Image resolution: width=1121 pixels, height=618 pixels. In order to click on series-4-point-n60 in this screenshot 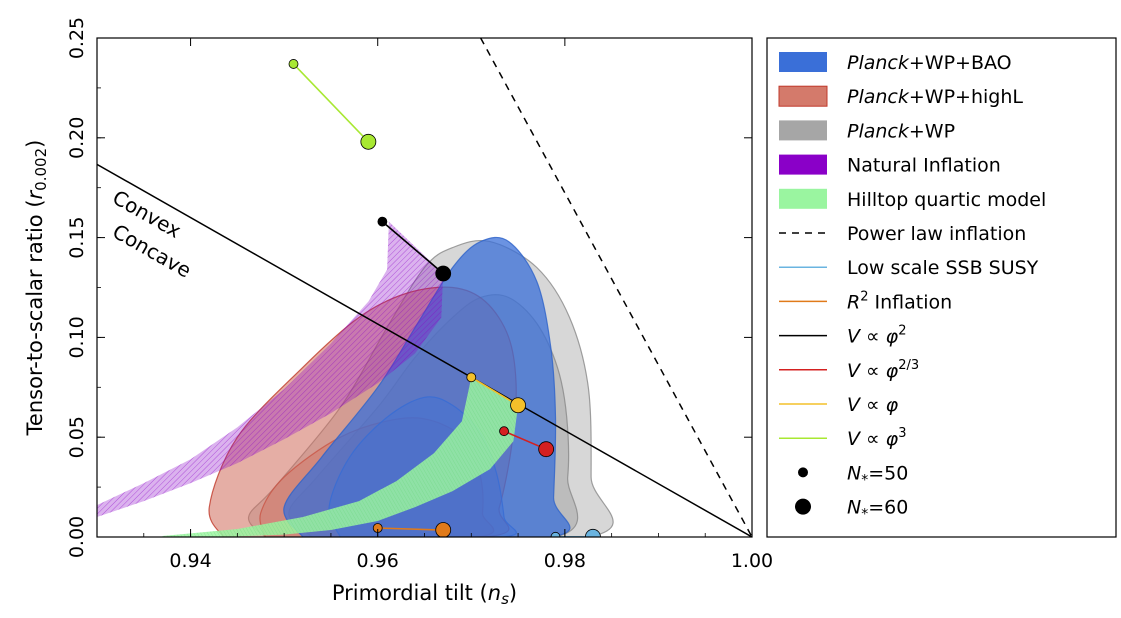, I will do `click(518, 405)`.